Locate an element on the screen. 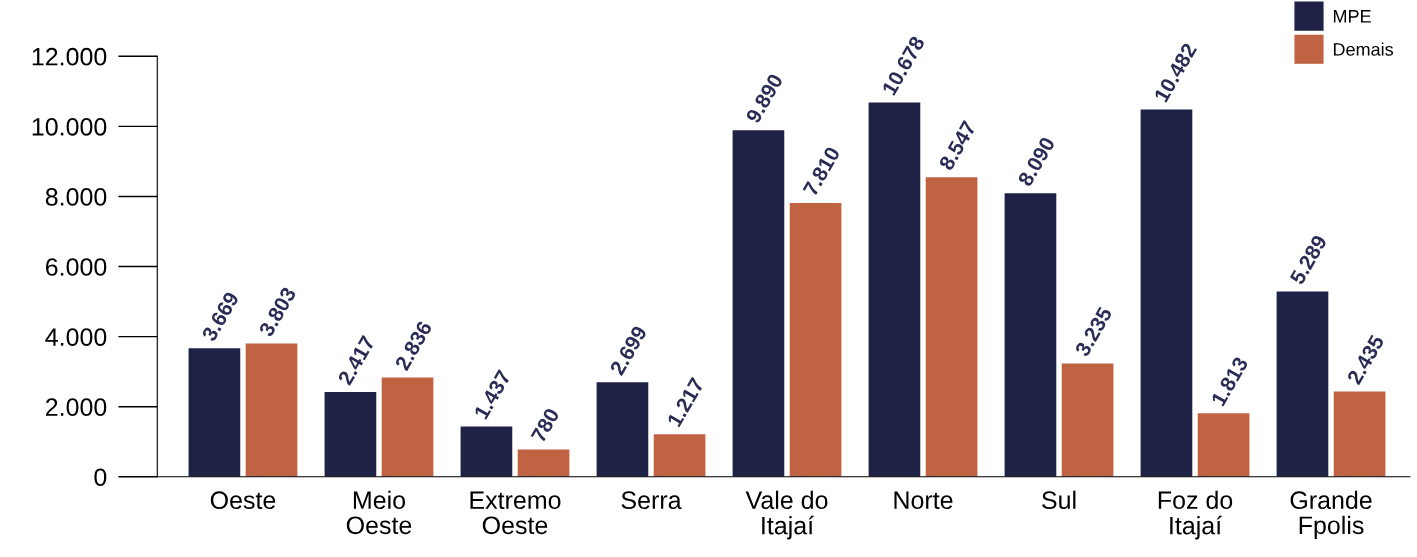 This screenshot has width=1417, height=557. x-tick-label: Foz do Itajaí is located at coordinates (1195, 515).